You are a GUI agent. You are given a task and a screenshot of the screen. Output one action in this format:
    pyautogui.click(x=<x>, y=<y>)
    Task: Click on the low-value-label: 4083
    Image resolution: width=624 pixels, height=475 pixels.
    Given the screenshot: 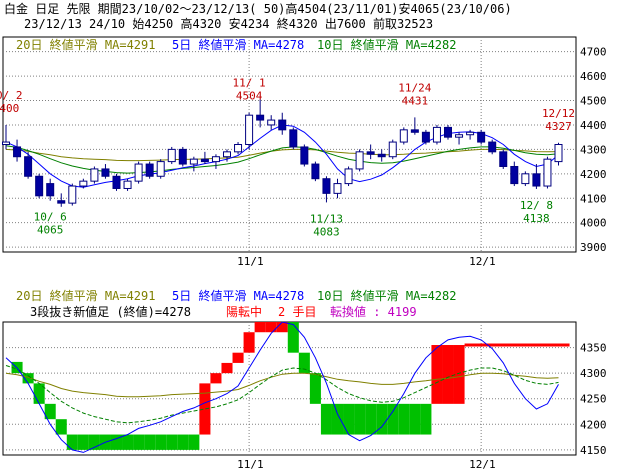 What is the action you would take?
    pyautogui.click(x=326, y=231)
    